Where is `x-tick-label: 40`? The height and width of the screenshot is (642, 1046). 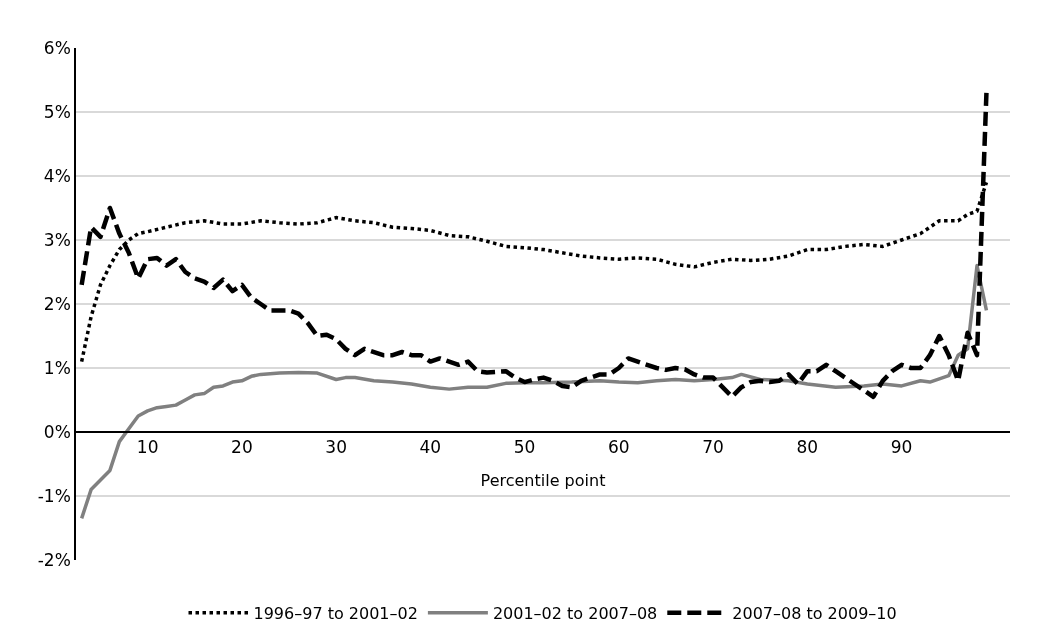
x-tick-label: 40 is located at coordinates (430, 447).